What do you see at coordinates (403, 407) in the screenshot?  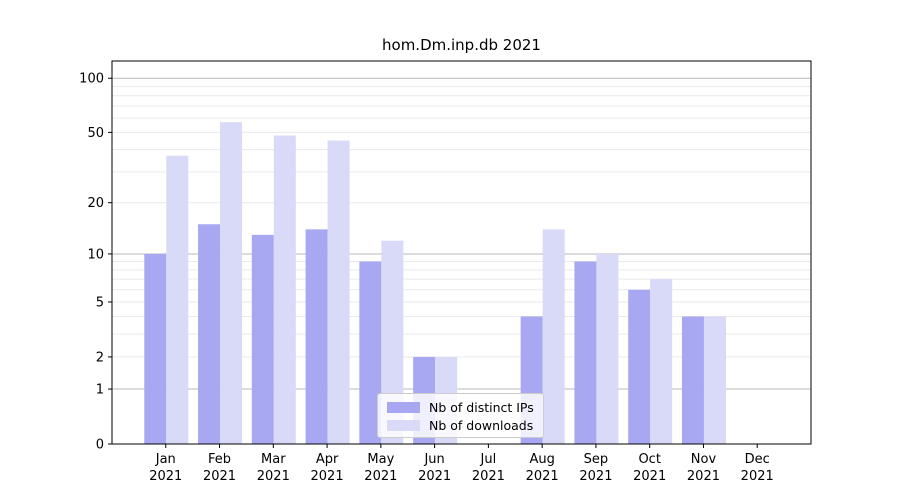 I see `legend-swatch-nb-of-distinct-ips` at bounding box center [403, 407].